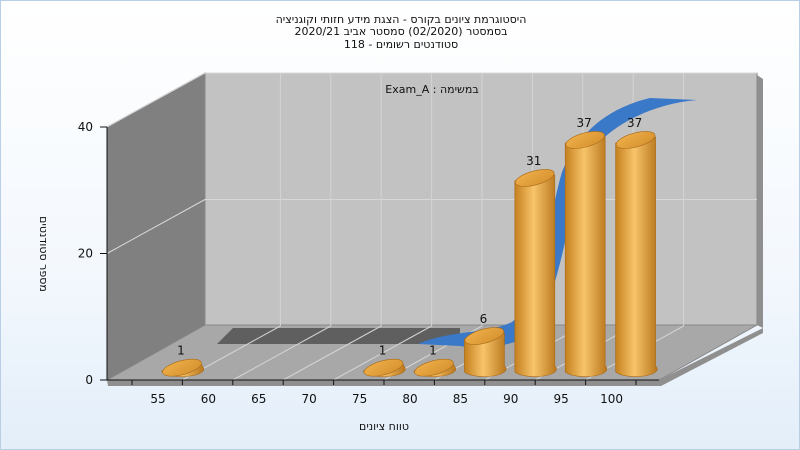 The height and width of the screenshot is (450, 800). Describe the element at coordinates (338, 336) in the screenshot. I see `chart-floor-band` at that location.